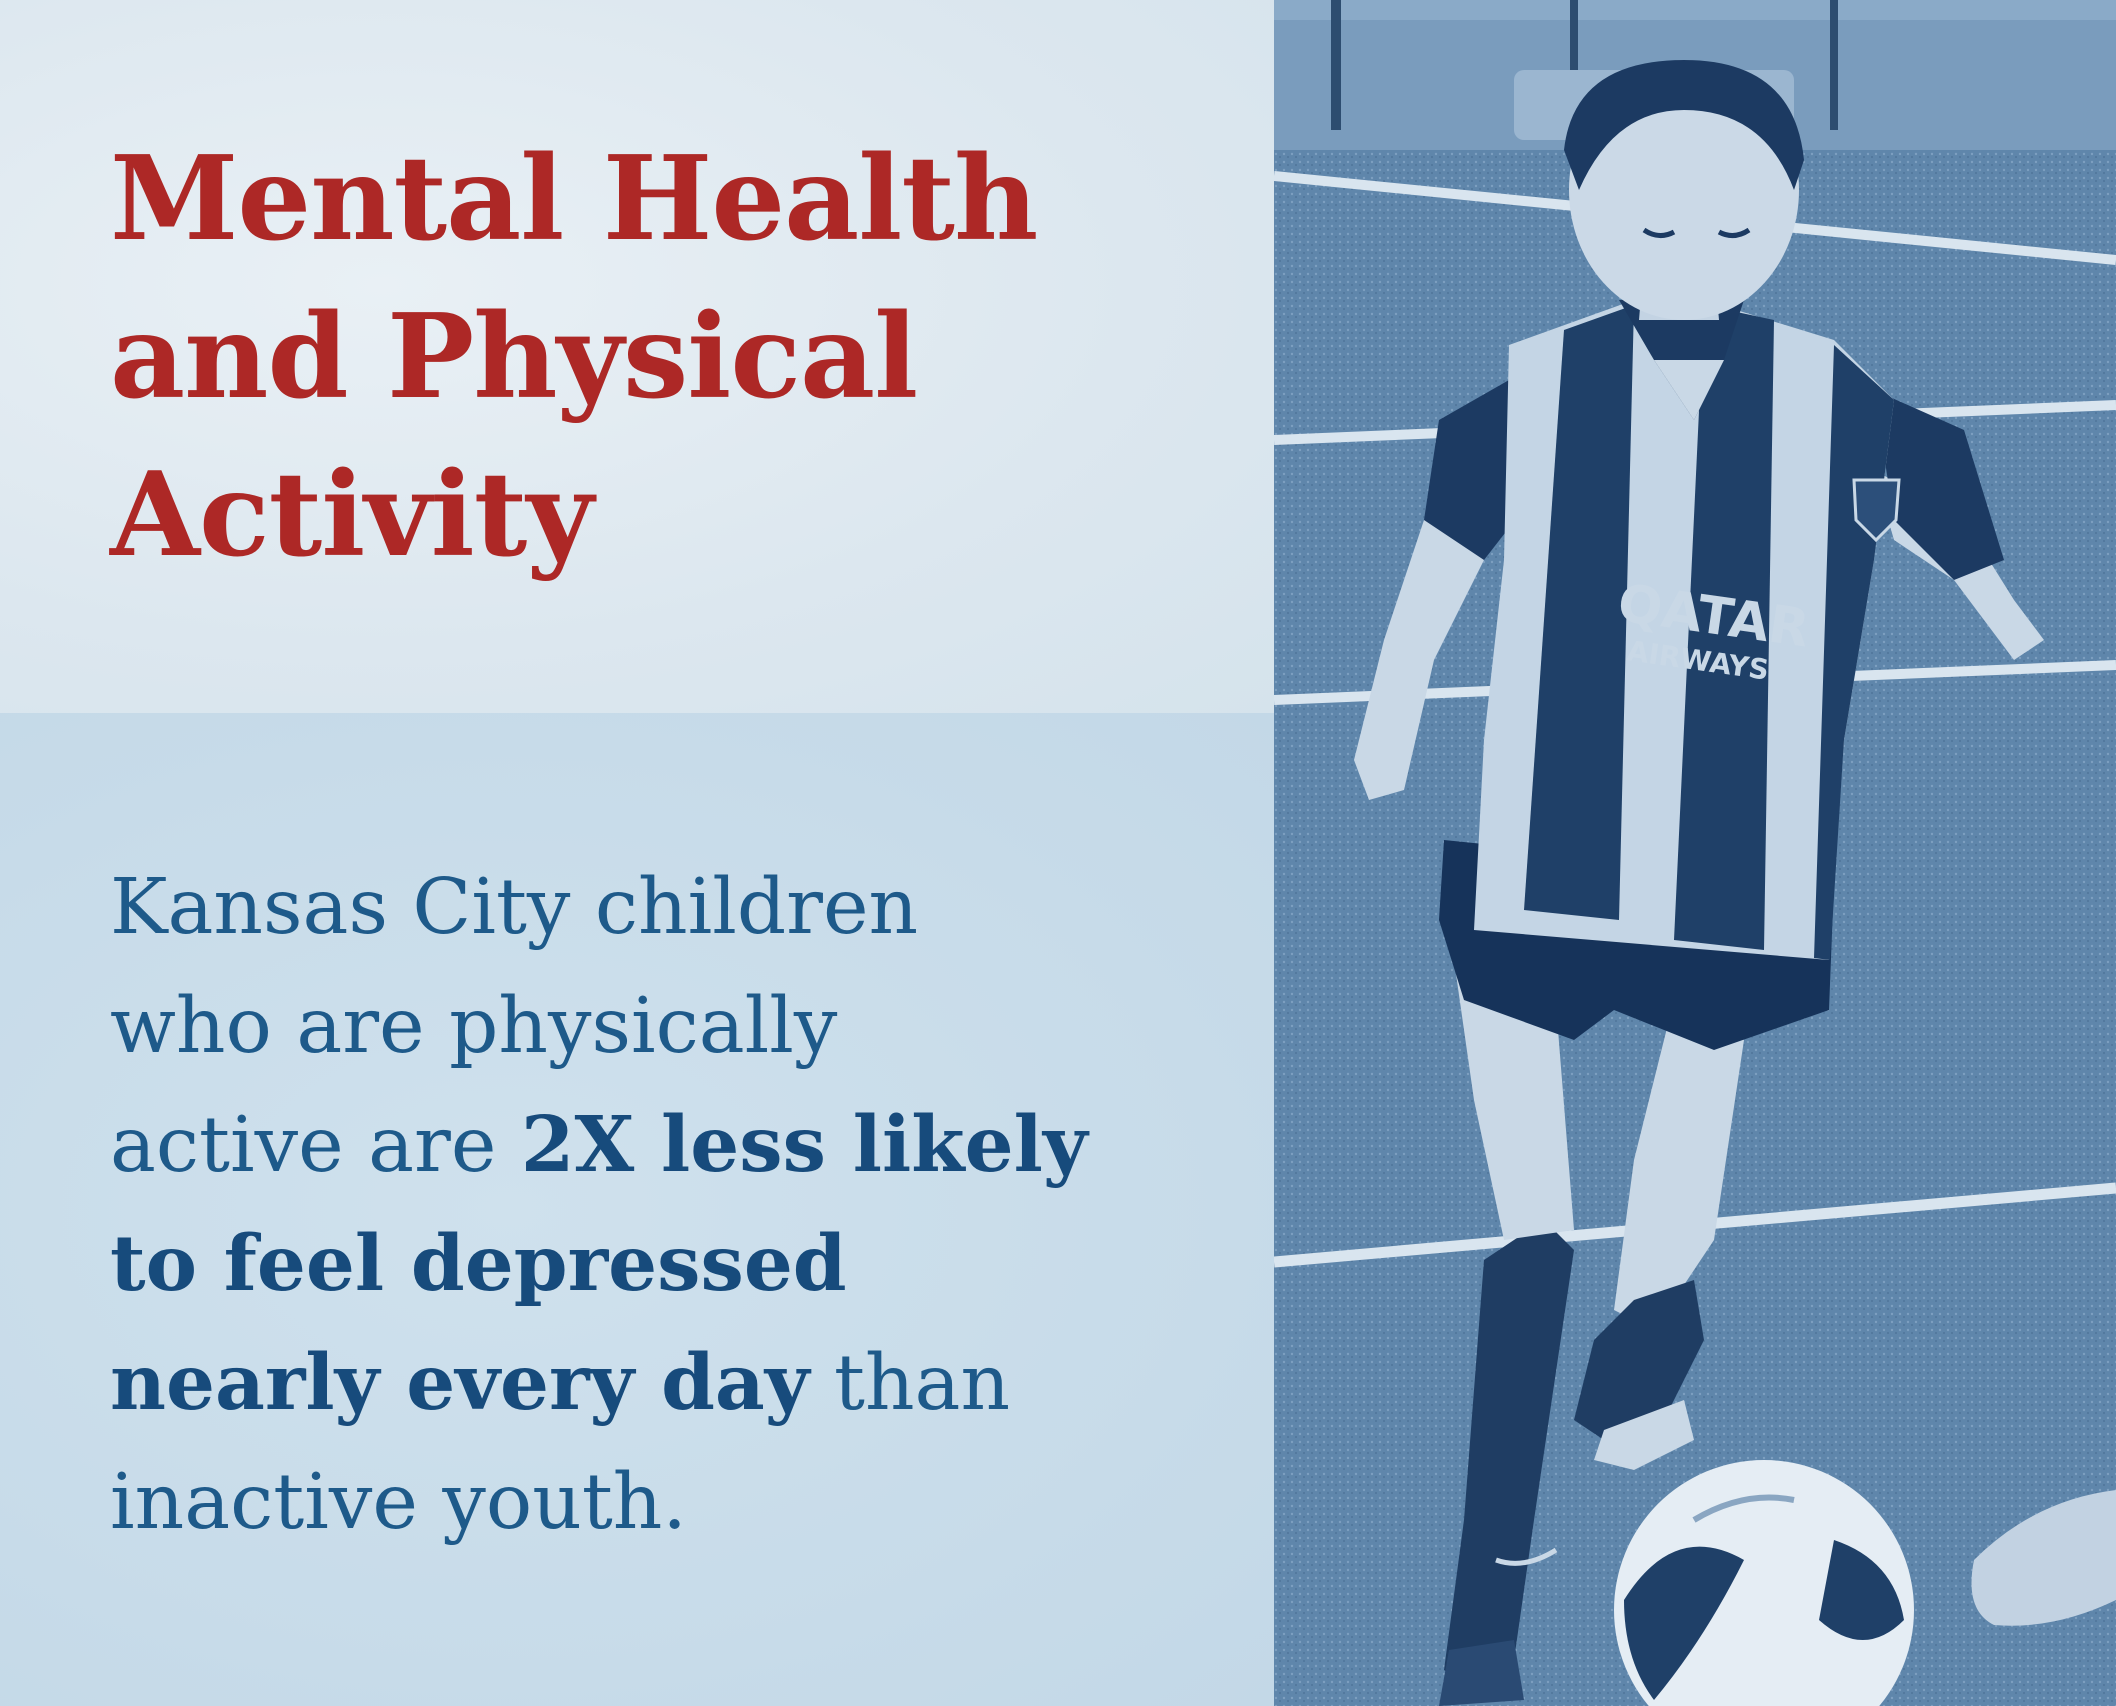 The image size is (2116, 1706). I want to click on club-crest-icon, so click(1876, 510).